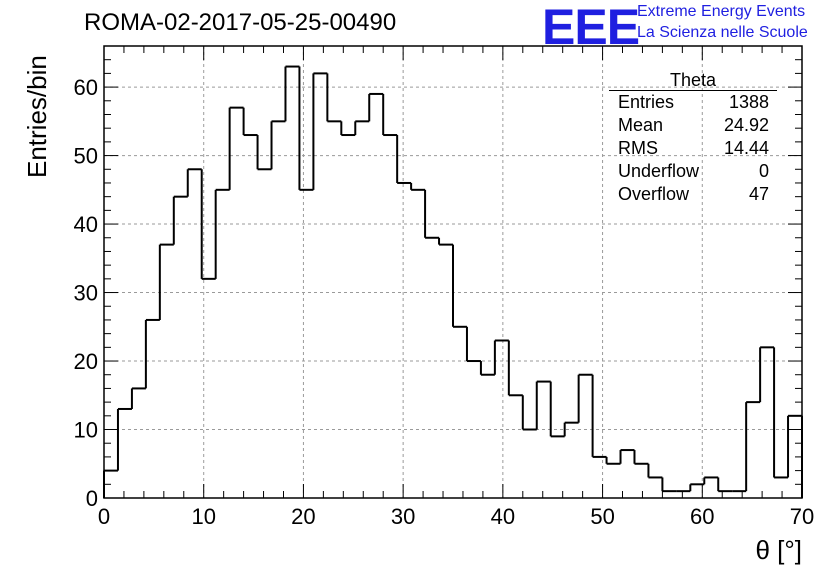 The width and height of the screenshot is (836, 572). Describe the element at coordinates (86, 224) in the screenshot. I see `y-tick-label: 40` at that location.